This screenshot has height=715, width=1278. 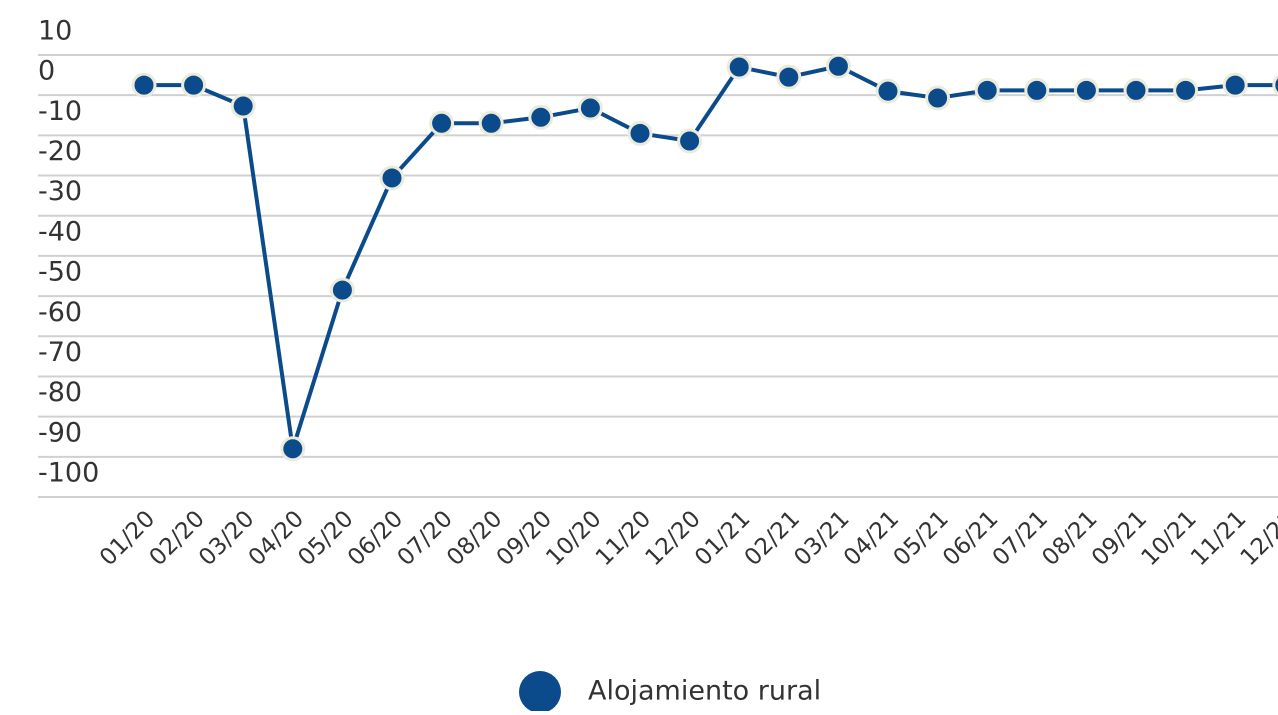 I want to click on x-tick-label: 04/21, so click(x=871, y=538).